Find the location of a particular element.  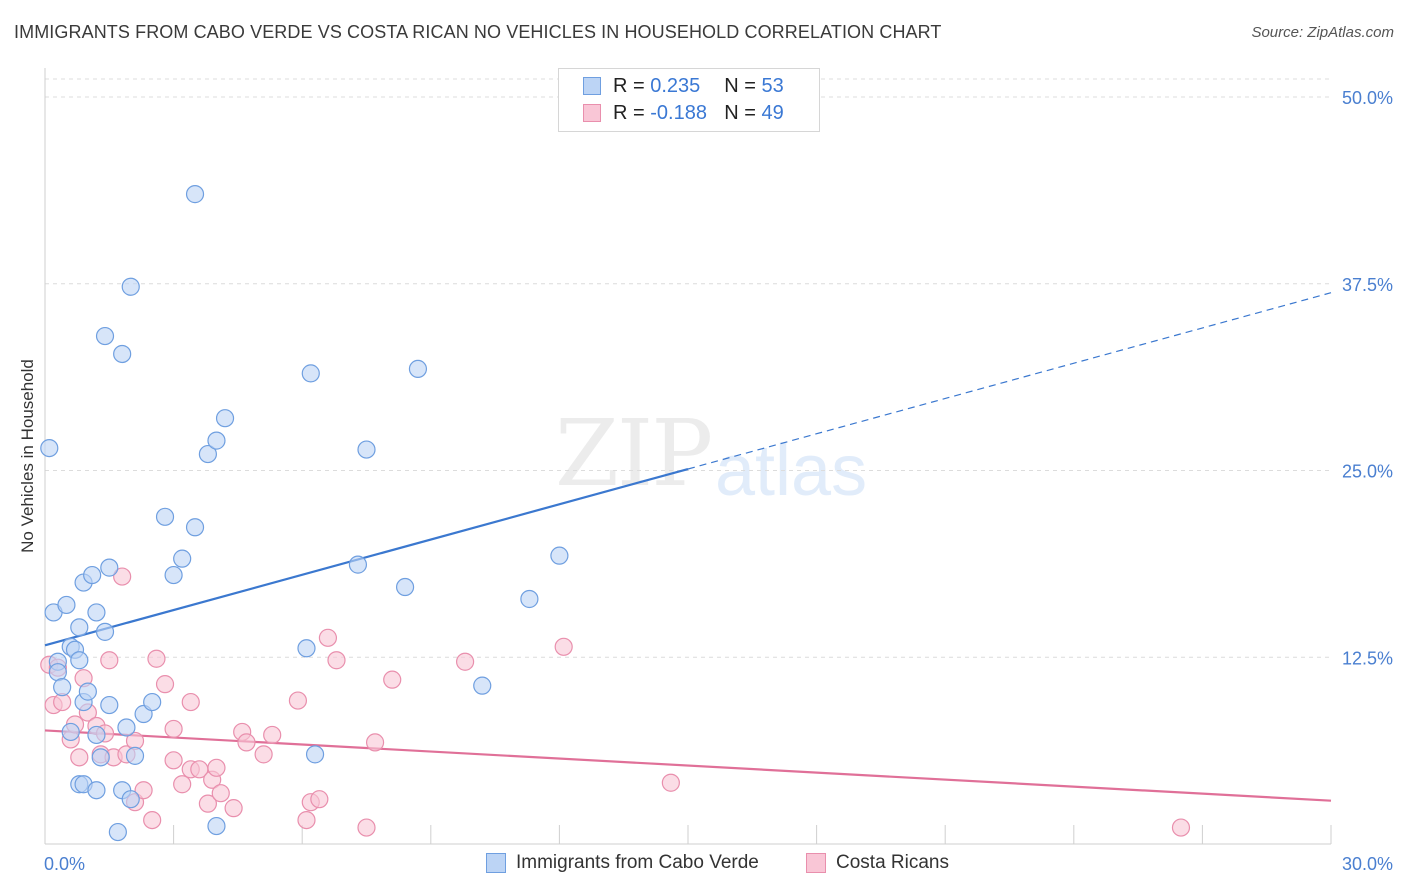

legend-swatch-pink is located at coordinates (592, 113).